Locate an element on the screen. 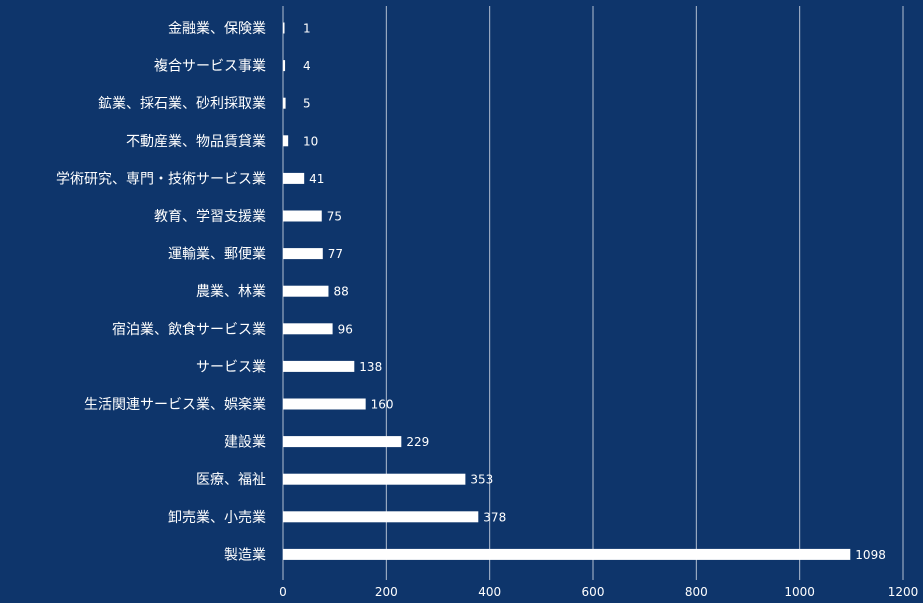  x-tick-label: 1000 is located at coordinates (799, 592).